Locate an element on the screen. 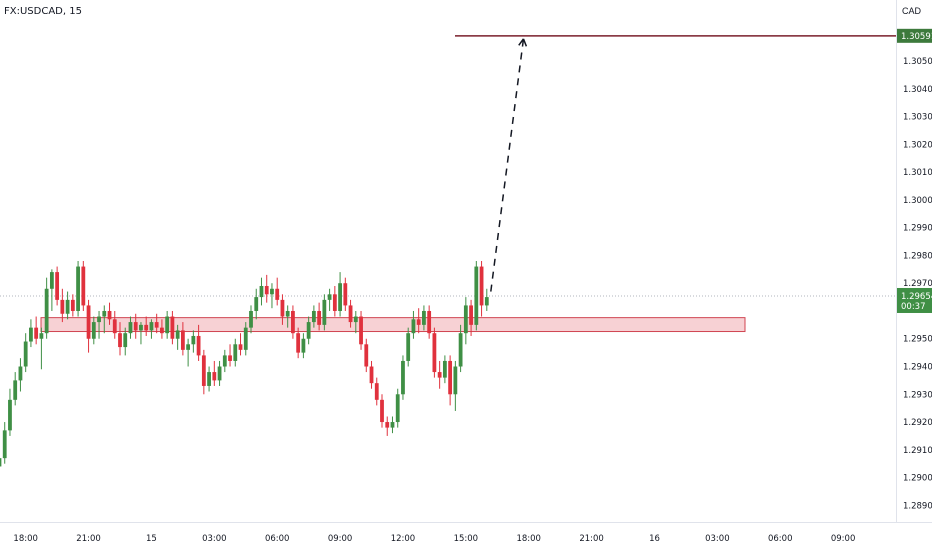 Image resolution: width=932 pixels, height=555 pixels. price-tick-label: 1.29000 is located at coordinates (917, 479).